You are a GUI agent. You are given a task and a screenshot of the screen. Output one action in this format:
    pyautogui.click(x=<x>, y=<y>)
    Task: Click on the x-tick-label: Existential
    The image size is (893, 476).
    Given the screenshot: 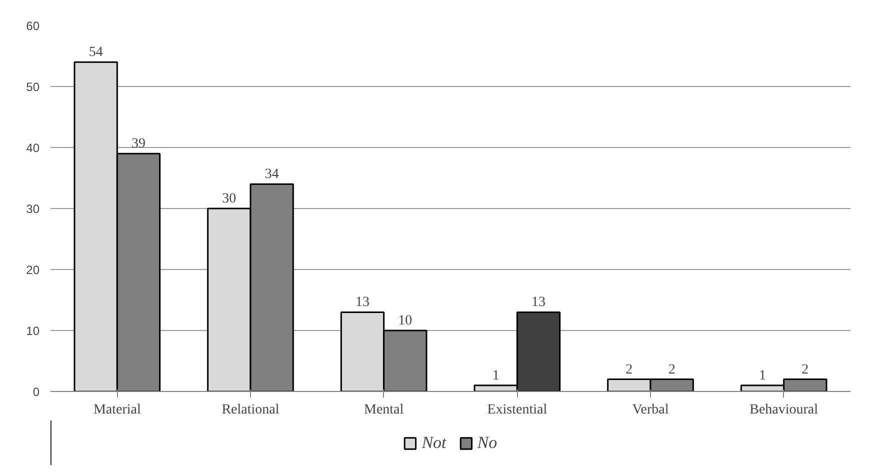 What is the action you would take?
    pyautogui.click(x=517, y=410)
    